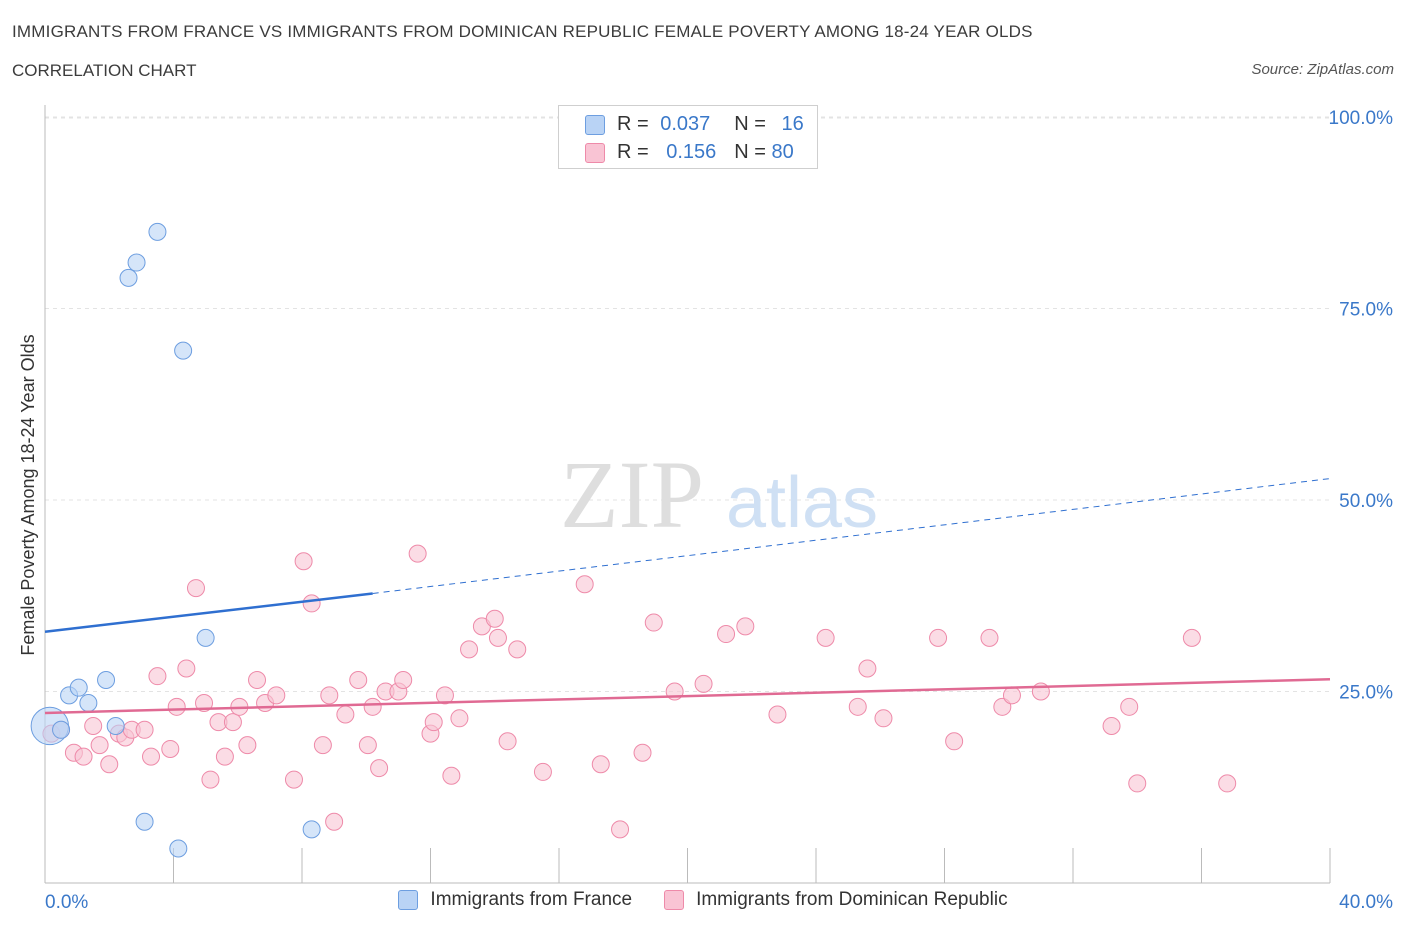 The height and width of the screenshot is (930, 1406). Describe the element at coordinates (28, 494) in the screenshot. I see `y-axis-label: Female Poverty Among 18-24 Year Olds` at that location.